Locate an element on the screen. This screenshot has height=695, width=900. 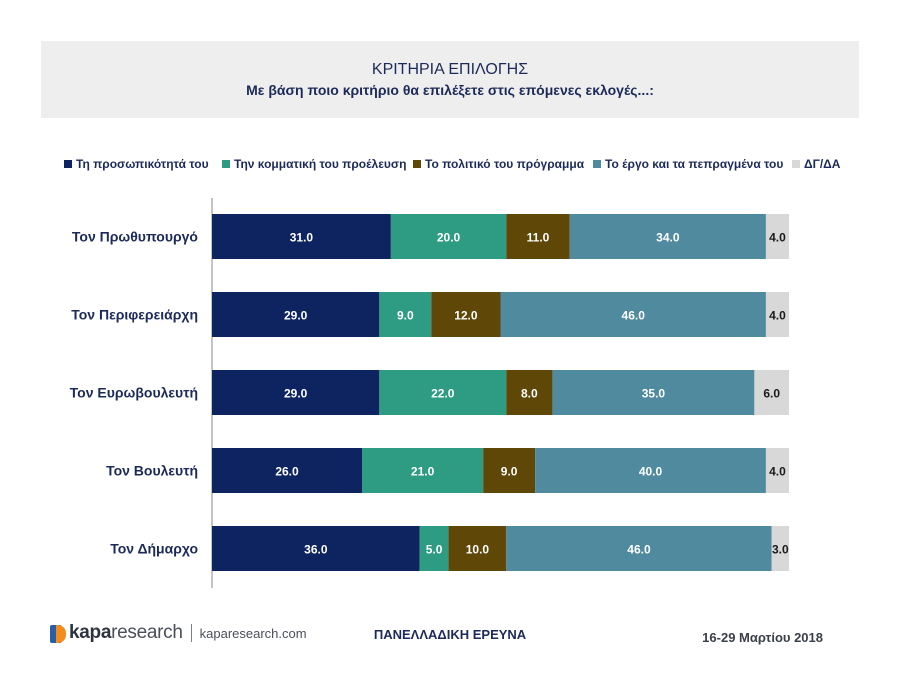
data-label: 22.0 is located at coordinates (443, 394).